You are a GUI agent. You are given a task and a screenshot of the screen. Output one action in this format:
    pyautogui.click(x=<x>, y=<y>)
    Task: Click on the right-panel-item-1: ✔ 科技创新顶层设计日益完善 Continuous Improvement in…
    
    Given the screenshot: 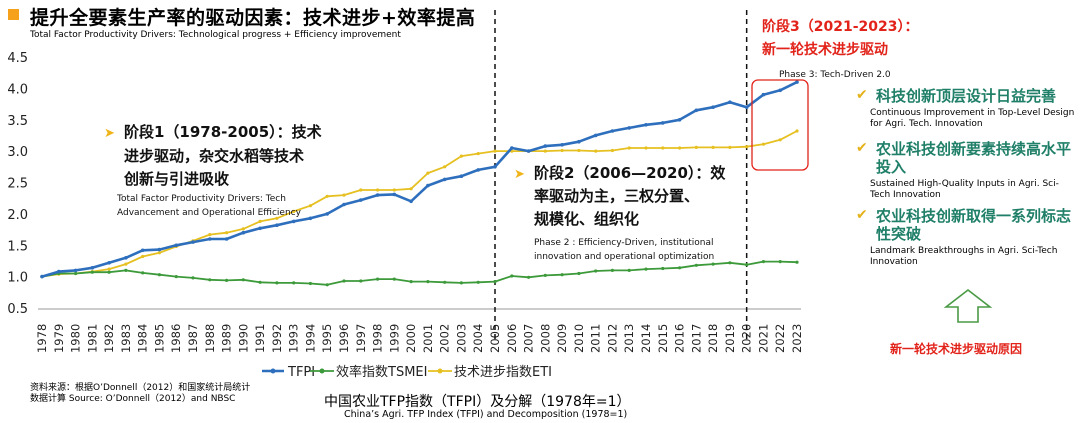 What is the action you would take?
    pyautogui.click(x=967, y=108)
    